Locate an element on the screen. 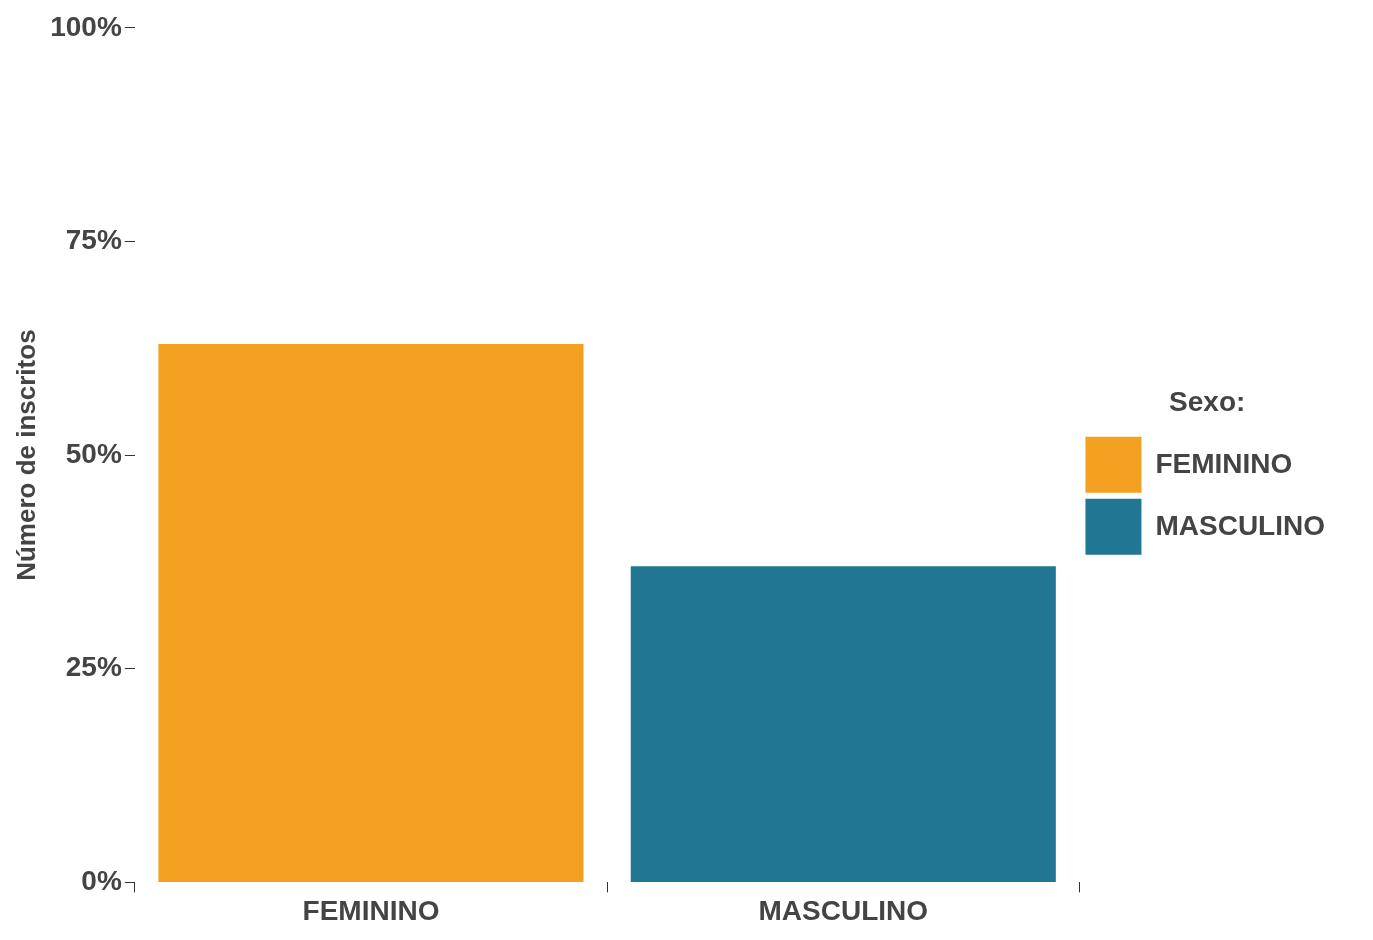 Image resolution: width=1373 pixels, height=940 pixels. y-axis-title: Número de inscritos is located at coordinates (25, 455).